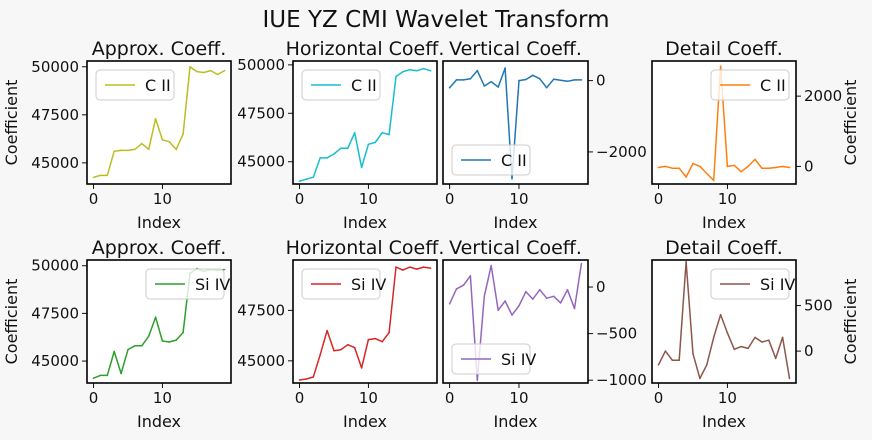 The image size is (872, 440). I want to click on y-tick-label: 2000, so click(823, 96).